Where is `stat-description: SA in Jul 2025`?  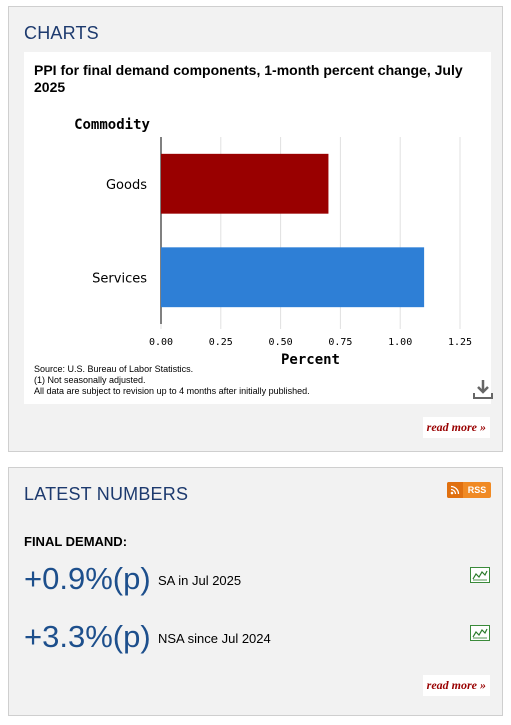
stat-description: SA in Jul 2025 is located at coordinates (200, 580).